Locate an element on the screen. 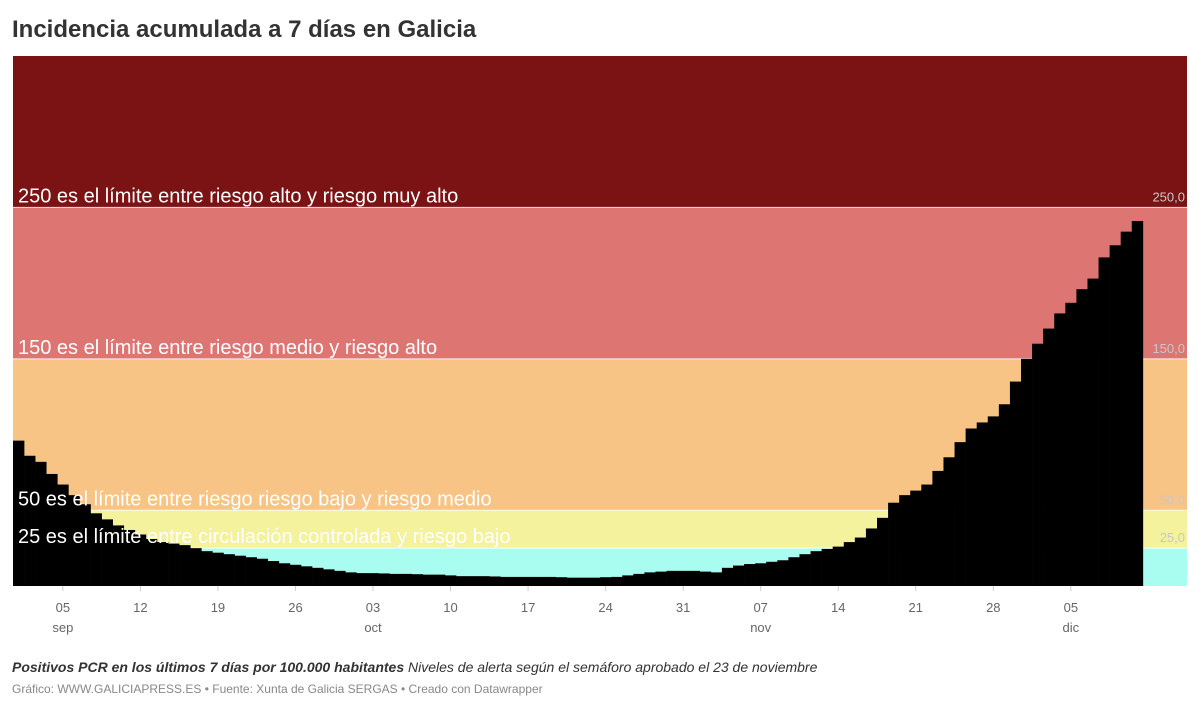 The height and width of the screenshot is (709, 1199). x-tick-label: 24 is located at coordinates (605, 607).